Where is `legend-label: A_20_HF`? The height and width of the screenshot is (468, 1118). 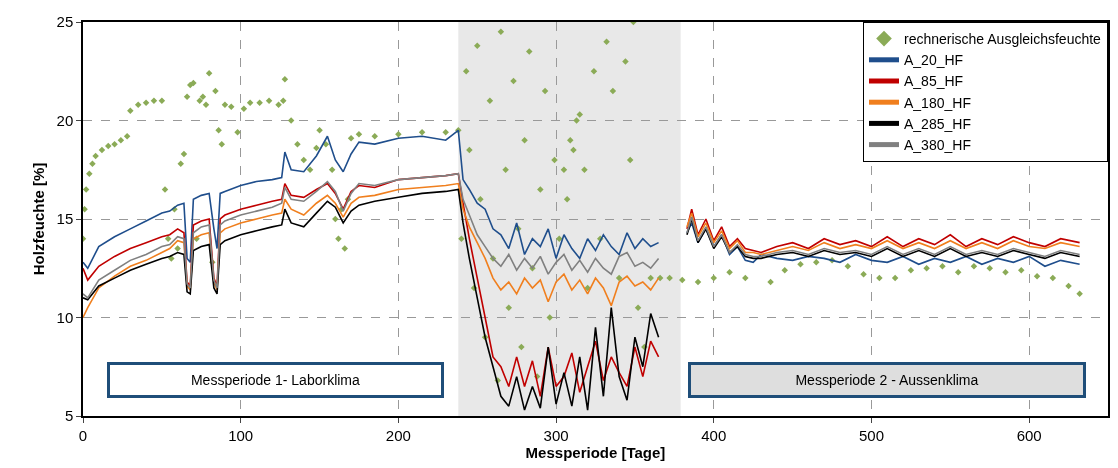
legend-label: A_20_HF is located at coordinates (934, 60).